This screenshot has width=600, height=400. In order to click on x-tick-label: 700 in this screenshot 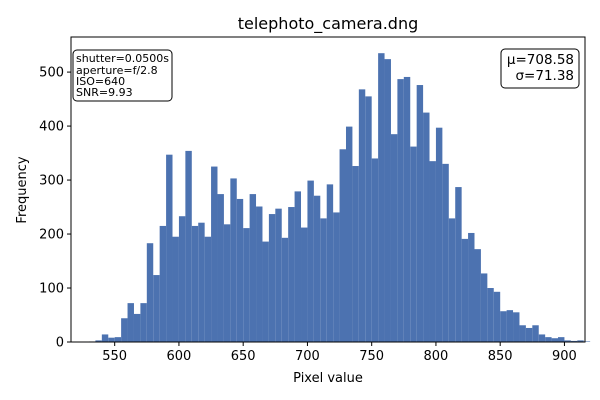, I will do `click(307, 356)`.